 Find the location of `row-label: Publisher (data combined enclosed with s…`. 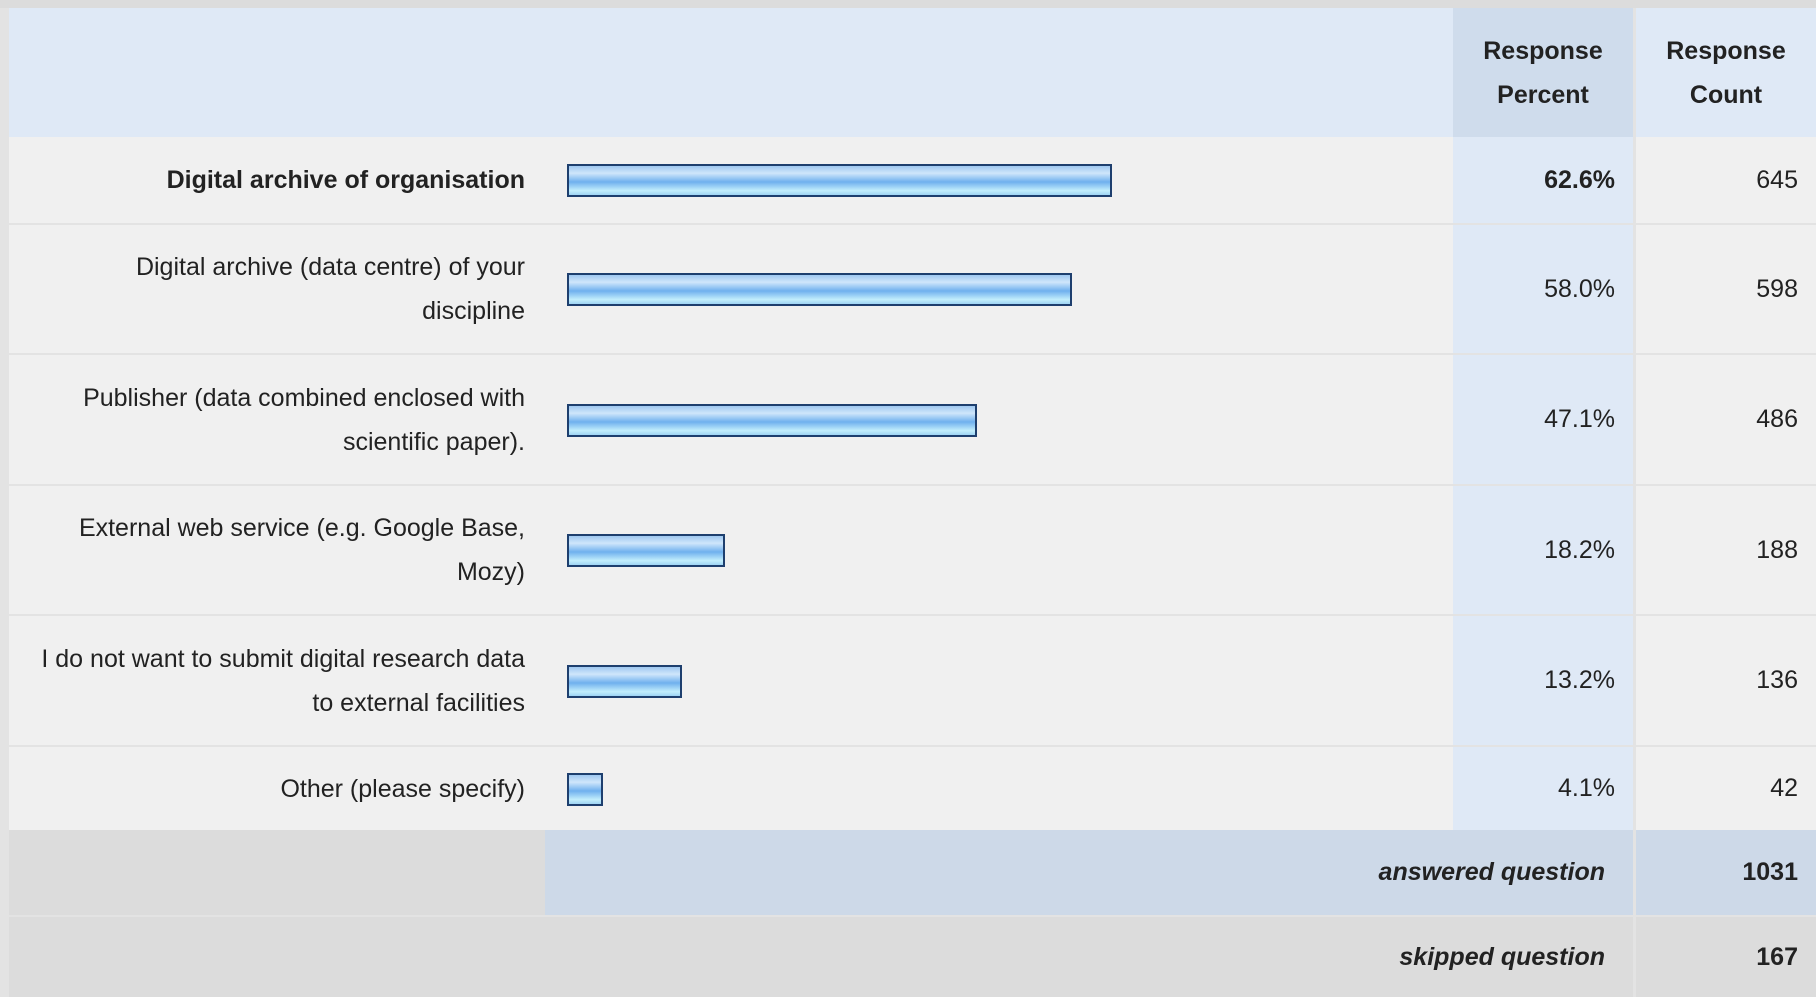

row-label: Publisher (data combined enclosed with s… is located at coordinates (304, 419).